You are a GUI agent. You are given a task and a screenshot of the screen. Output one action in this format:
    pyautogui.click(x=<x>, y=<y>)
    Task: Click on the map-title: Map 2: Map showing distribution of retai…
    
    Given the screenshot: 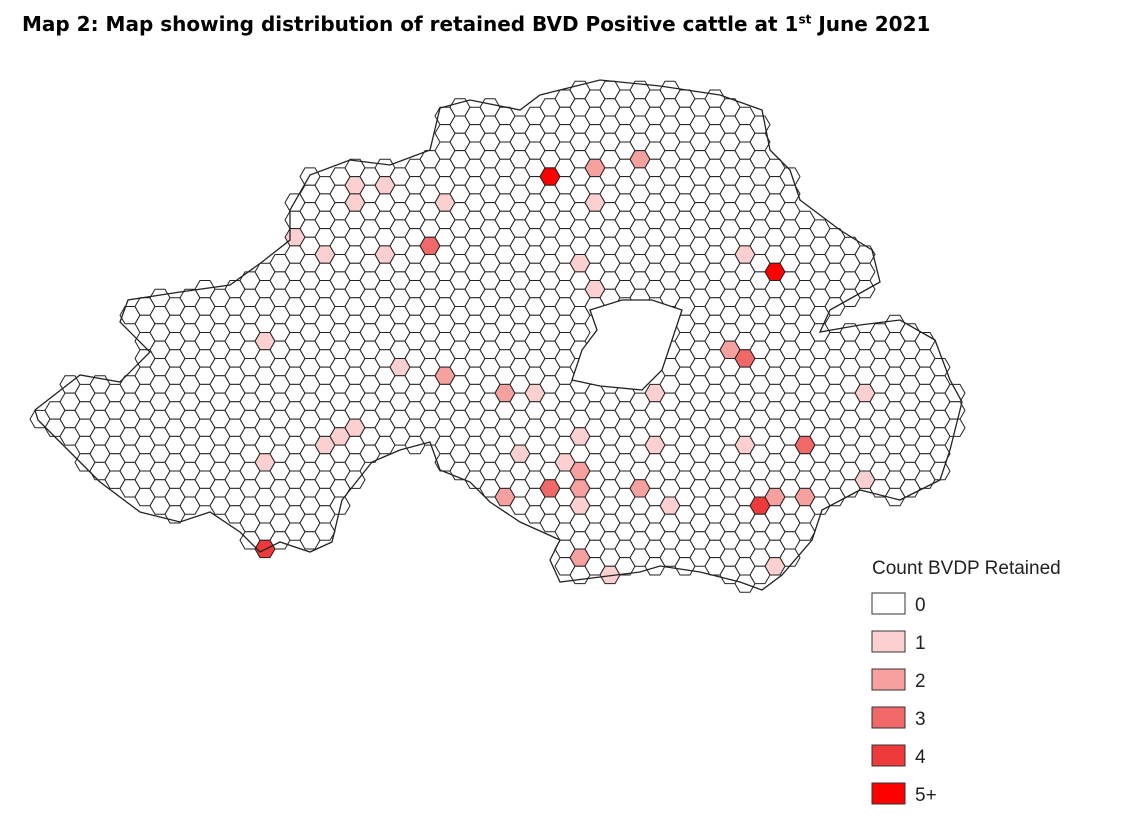 What is the action you would take?
    pyautogui.click(x=476, y=24)
    